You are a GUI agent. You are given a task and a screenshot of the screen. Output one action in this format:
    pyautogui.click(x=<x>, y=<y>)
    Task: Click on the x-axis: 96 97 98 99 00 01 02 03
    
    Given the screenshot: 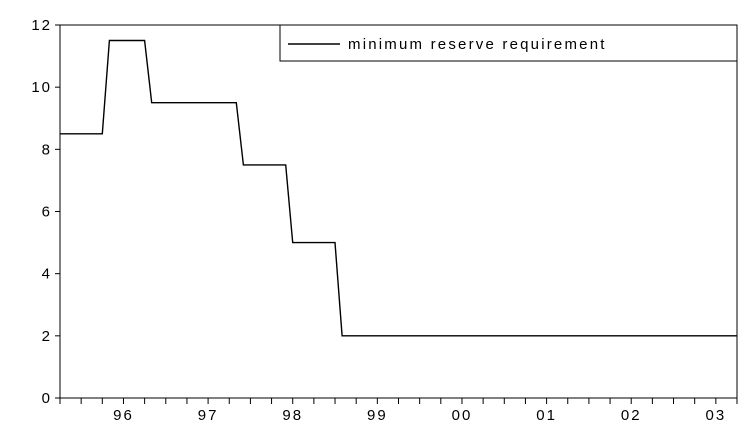 What is the action you would take?
    pyautogui.click(x=398, y=411)
    